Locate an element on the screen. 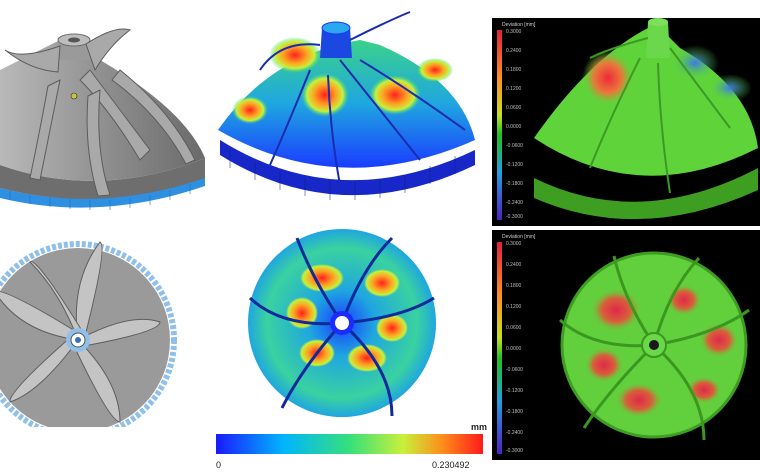 This screenshot has width=760, height=475. colorbar-scale is located at coordinates (349, 444).